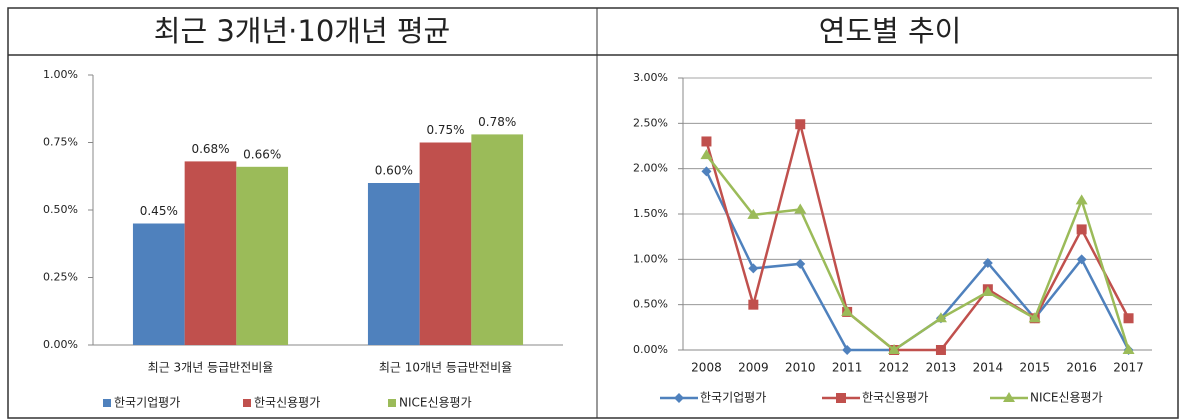 The height and width of the screenshot is (420, 1185). Describe the element at coordinates (394, 171) in the screenshot. I see `data-label: 0.60%` at that location.